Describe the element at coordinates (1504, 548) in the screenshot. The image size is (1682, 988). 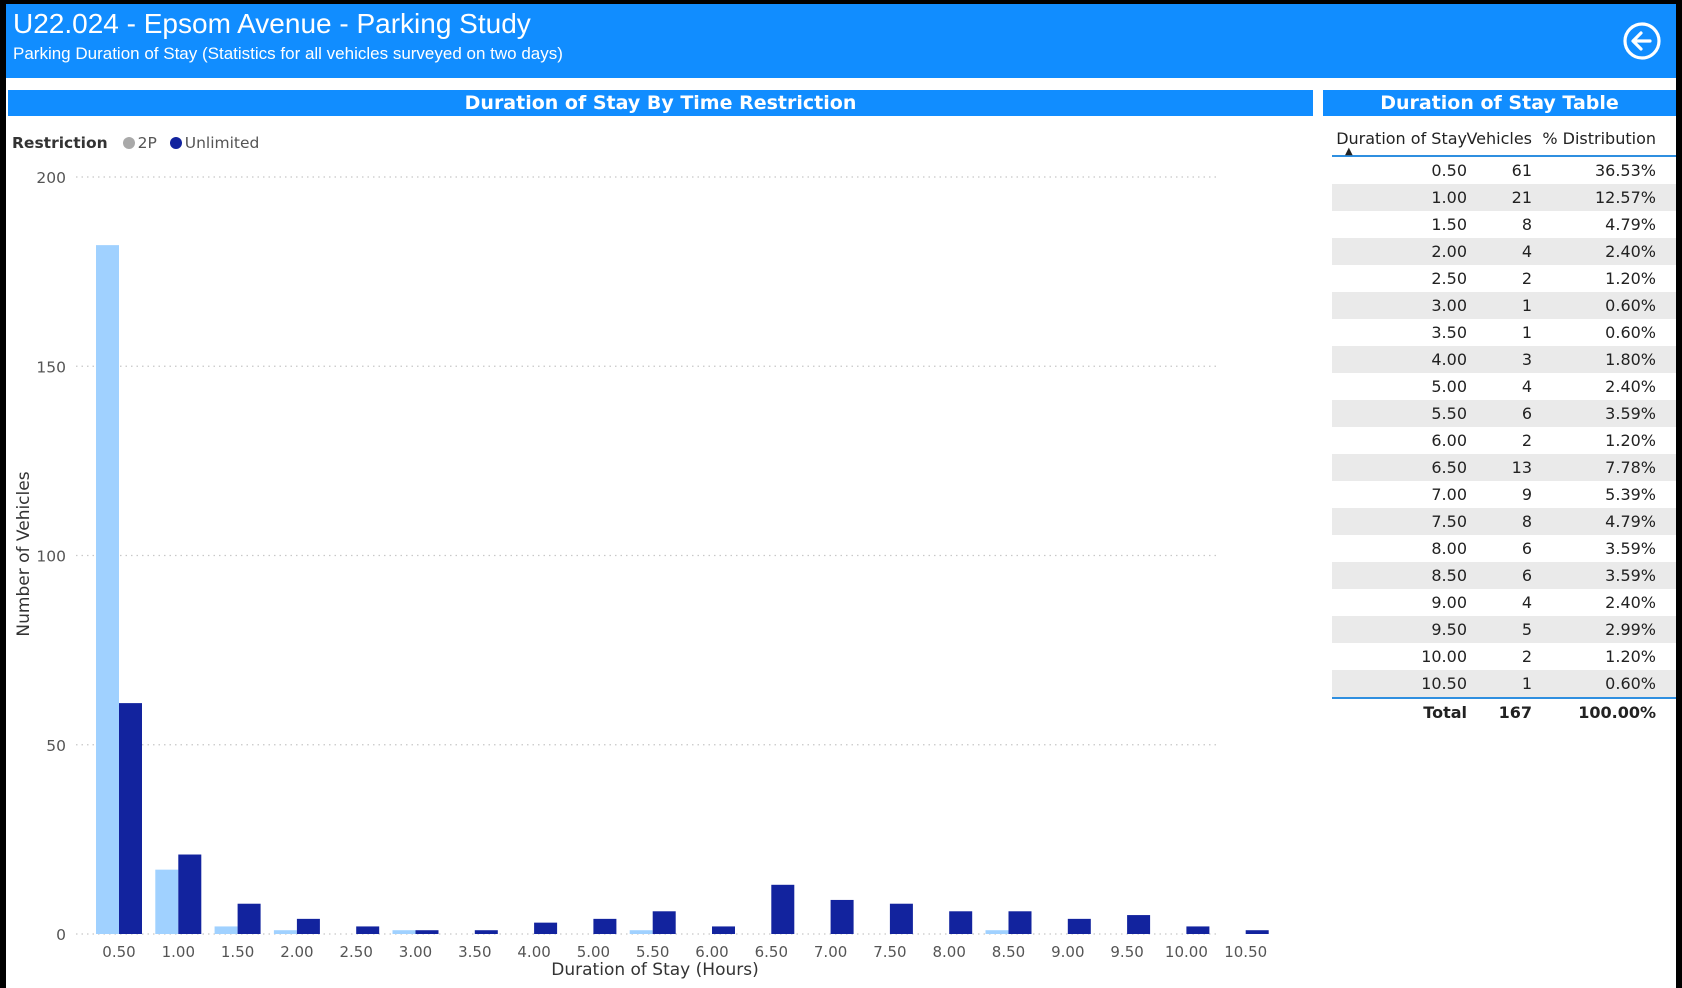
I see `table-row: 8.00 6 3.59%` at that location.